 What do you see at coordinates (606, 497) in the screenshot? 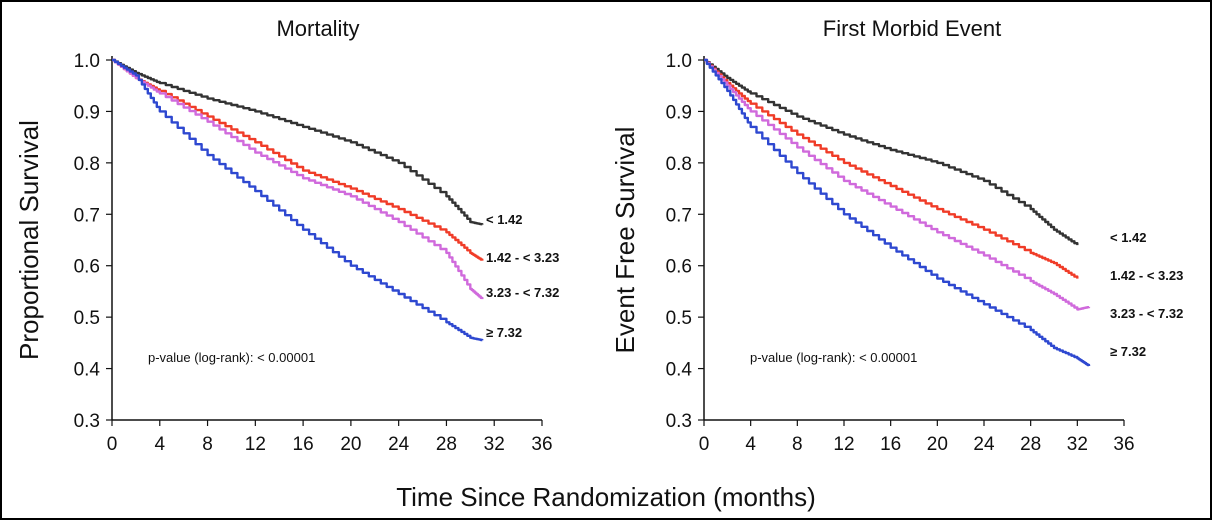
I see `shared-x-axis-label: Time Since Randomization (months)` at bounding box center [606, 497].